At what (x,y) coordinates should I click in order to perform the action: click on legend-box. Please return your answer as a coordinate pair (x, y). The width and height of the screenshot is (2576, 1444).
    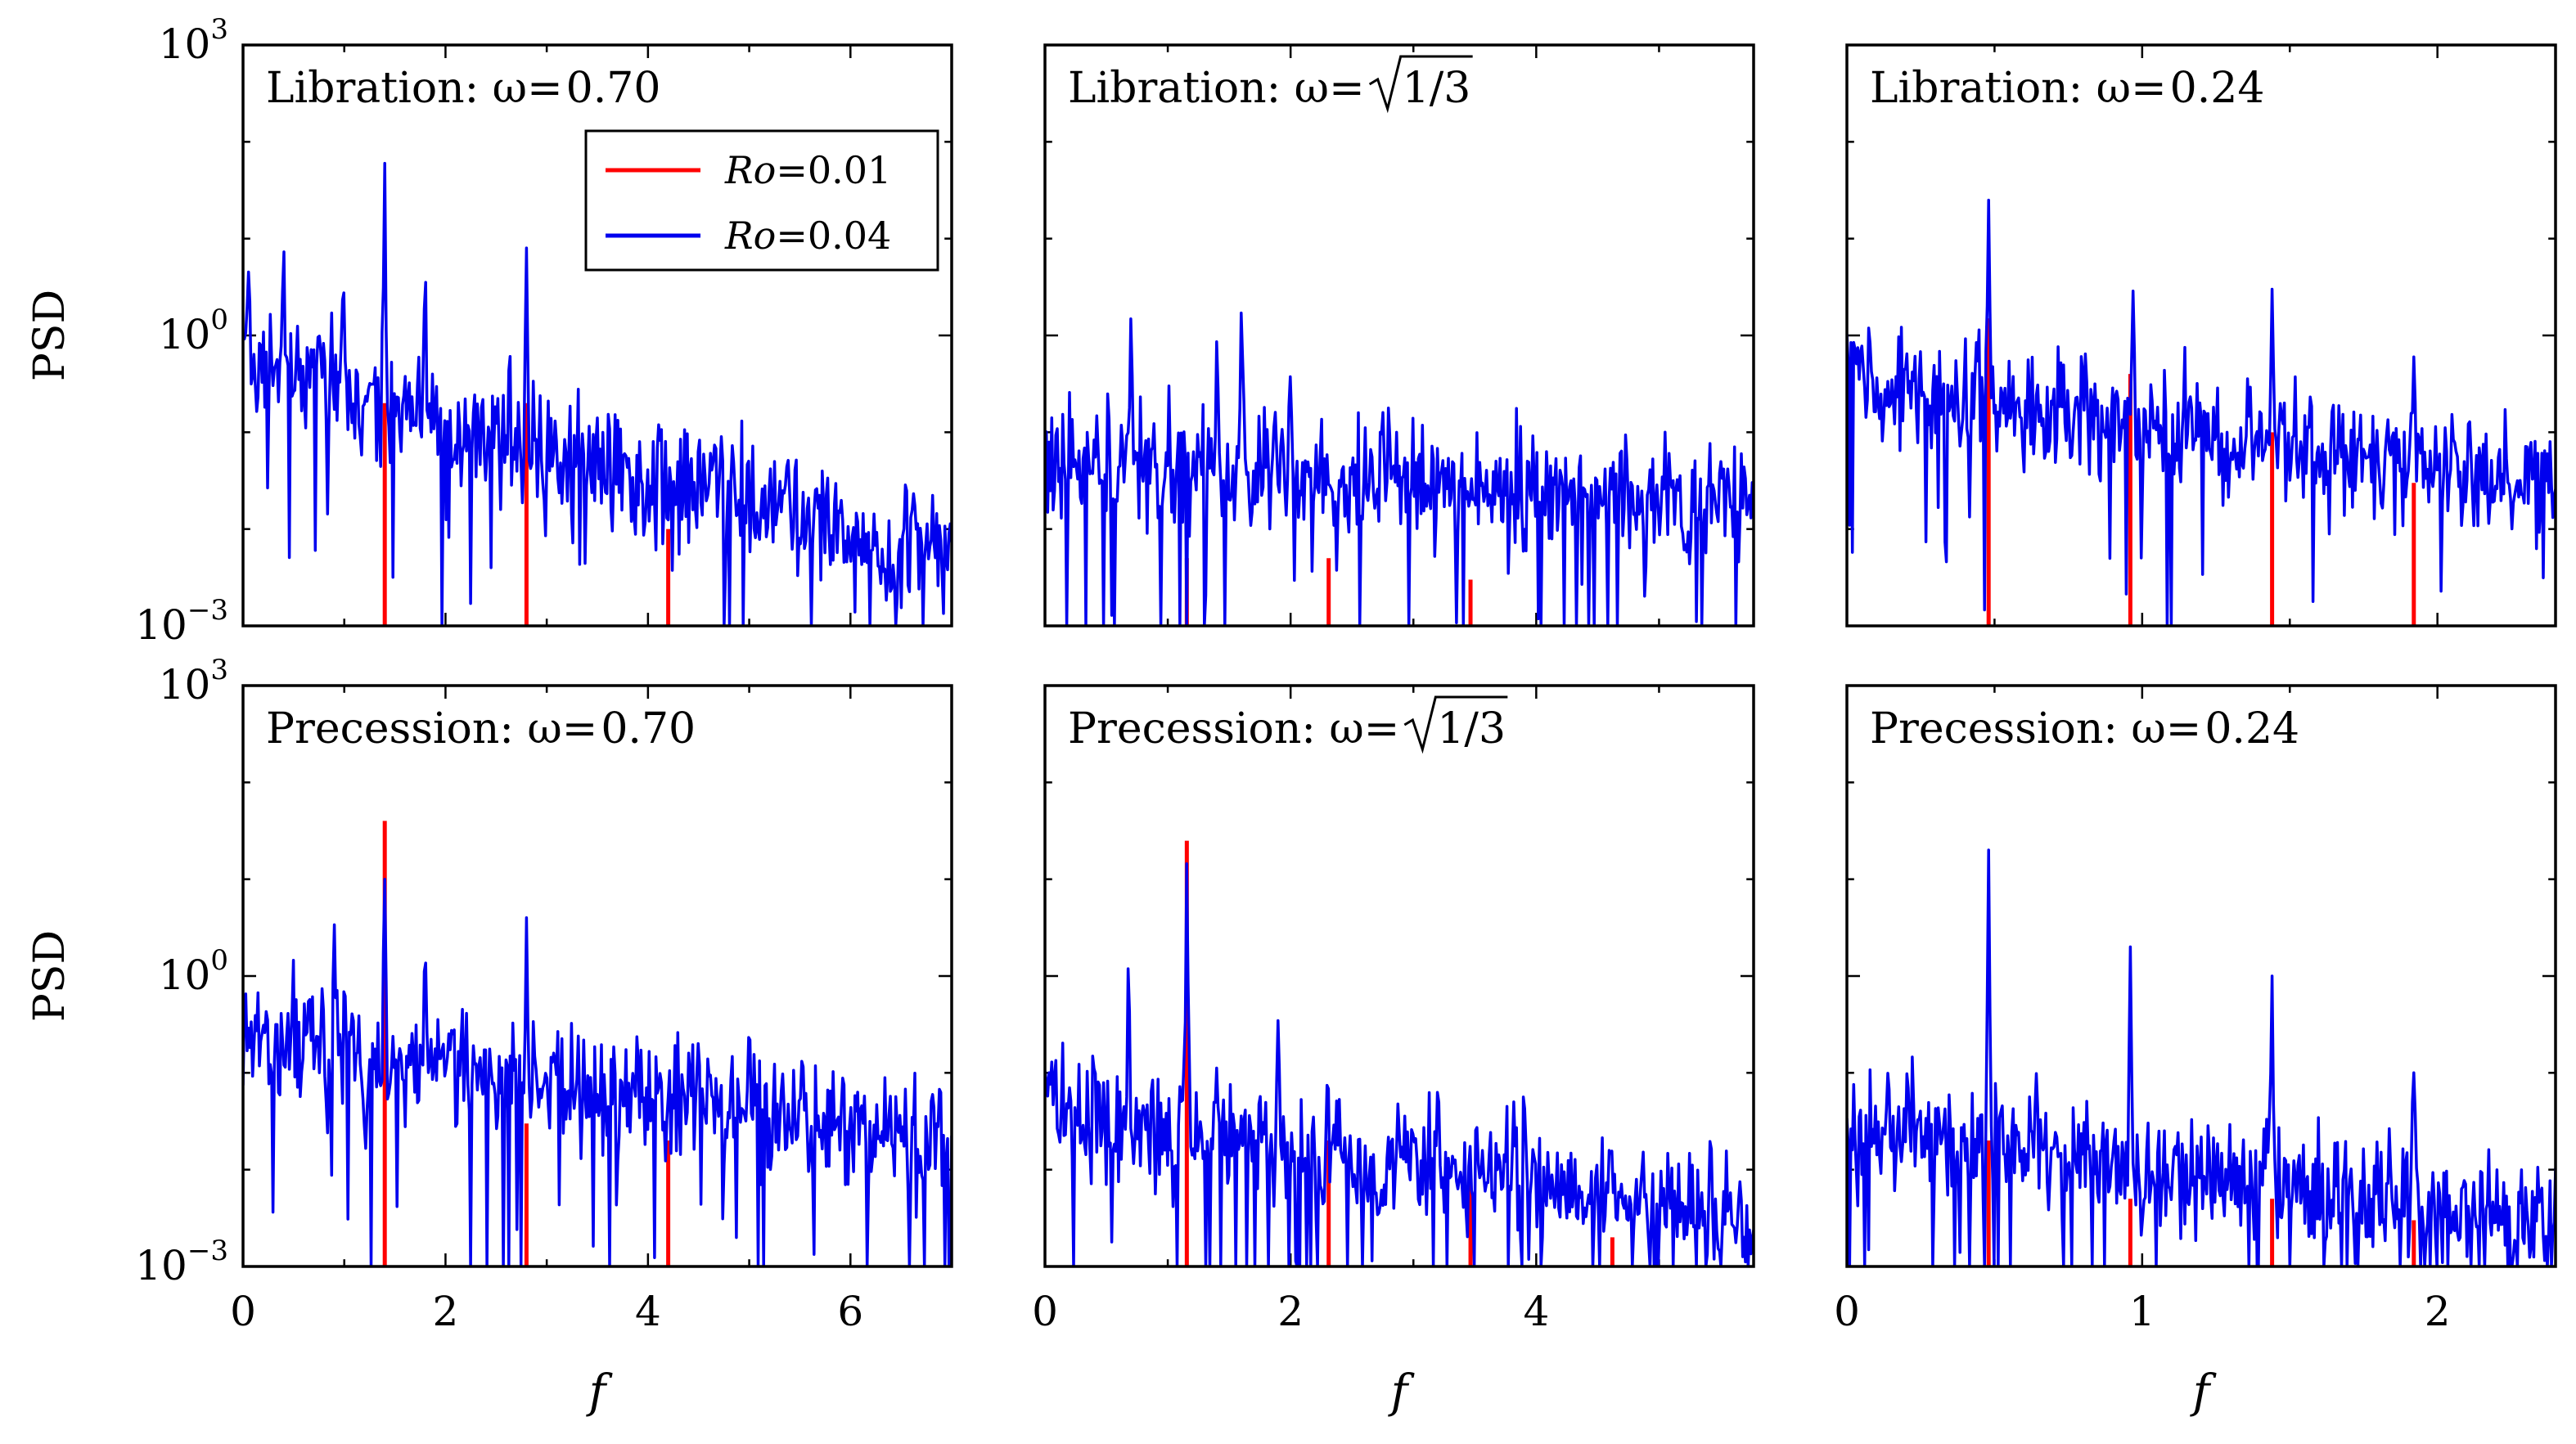
    Looking at the image, I should click on (761, 201).